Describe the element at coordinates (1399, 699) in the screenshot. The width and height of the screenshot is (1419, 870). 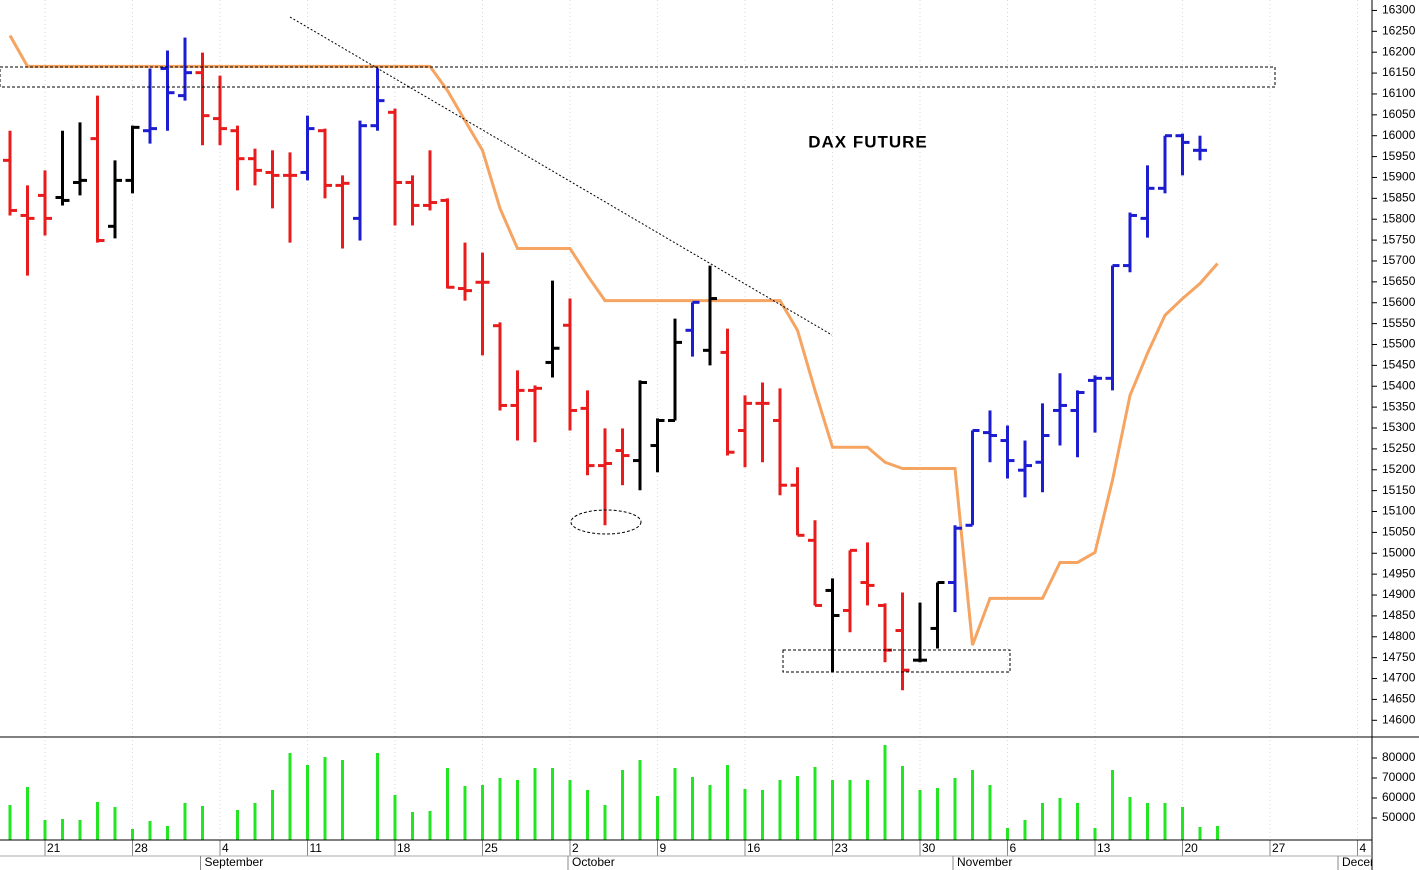
I see `y-tick-label: 14650` at that location.